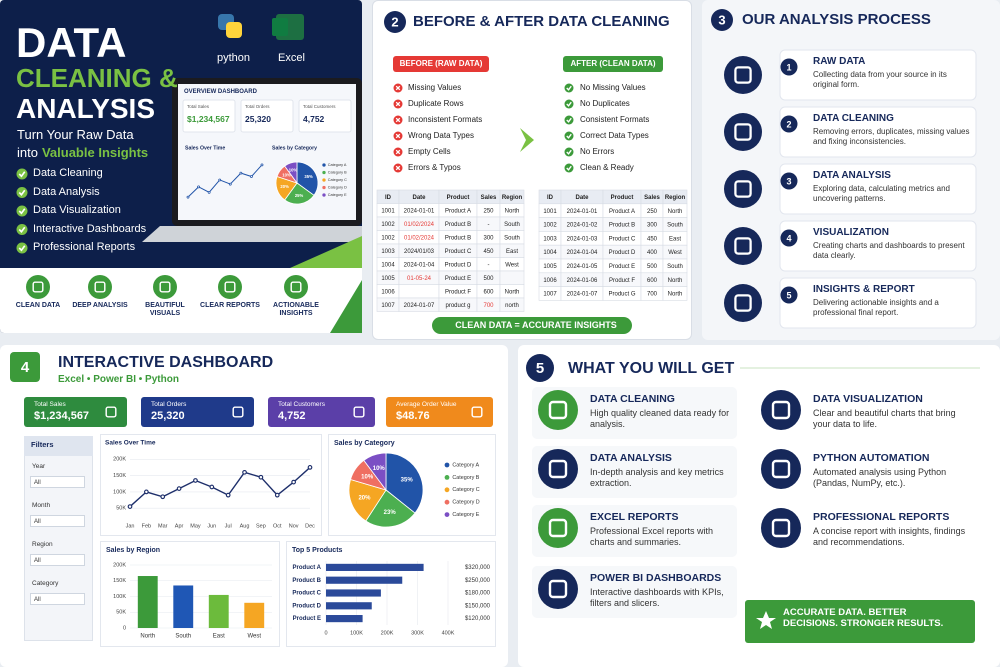 The width and height of the screenshot is (1000, 667). Describe the element at coordinates (308, 176) in the screenshot. I see `pie-label: 35%` at that location.